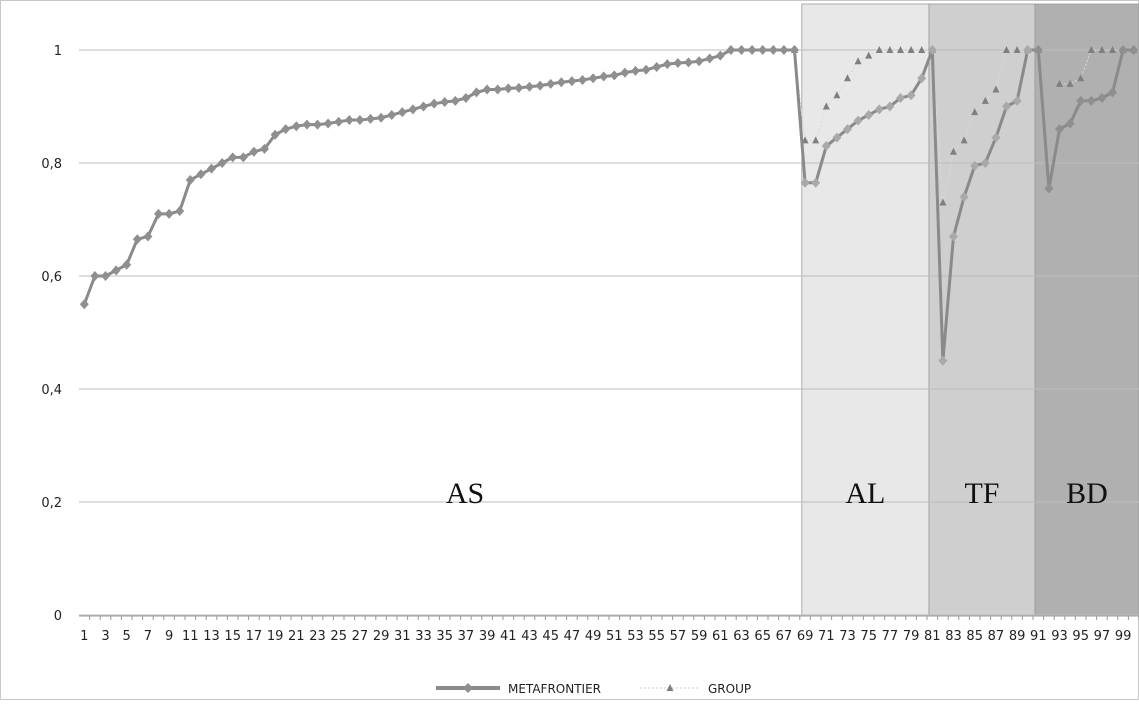 This screenshot has height=705, width=1139. What do you see at coordinates (635, 636) in the screenshot?
I see `x-tick-label: 53` at bounding box center [635, 636].